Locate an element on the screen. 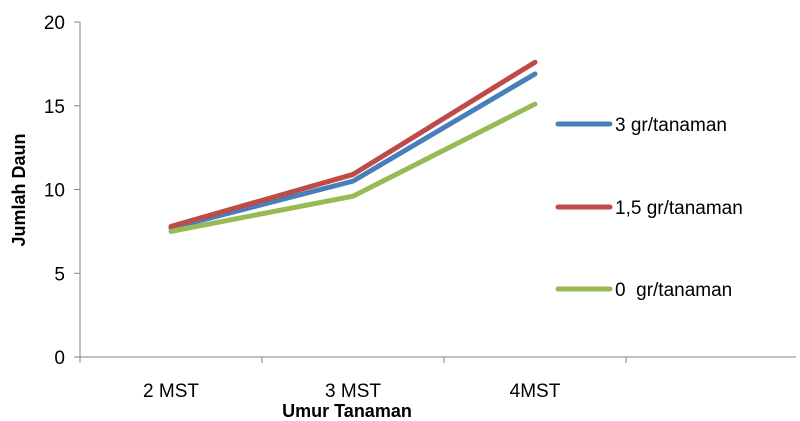 This screenshot has height=421, width=800. legend-label: 3 gr/tanaman is located at coordinates (671, 125).